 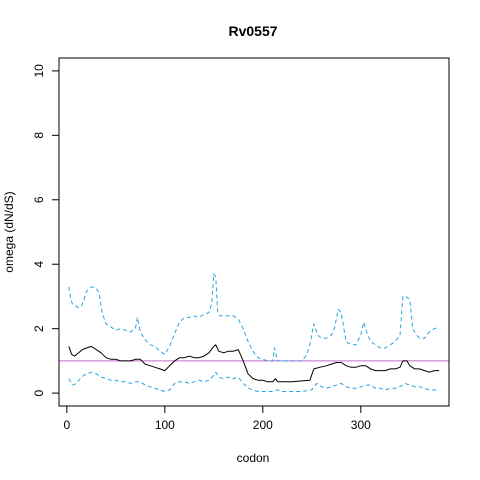 I want to click on y-tick-label: 4, so click(x=39, y=264).